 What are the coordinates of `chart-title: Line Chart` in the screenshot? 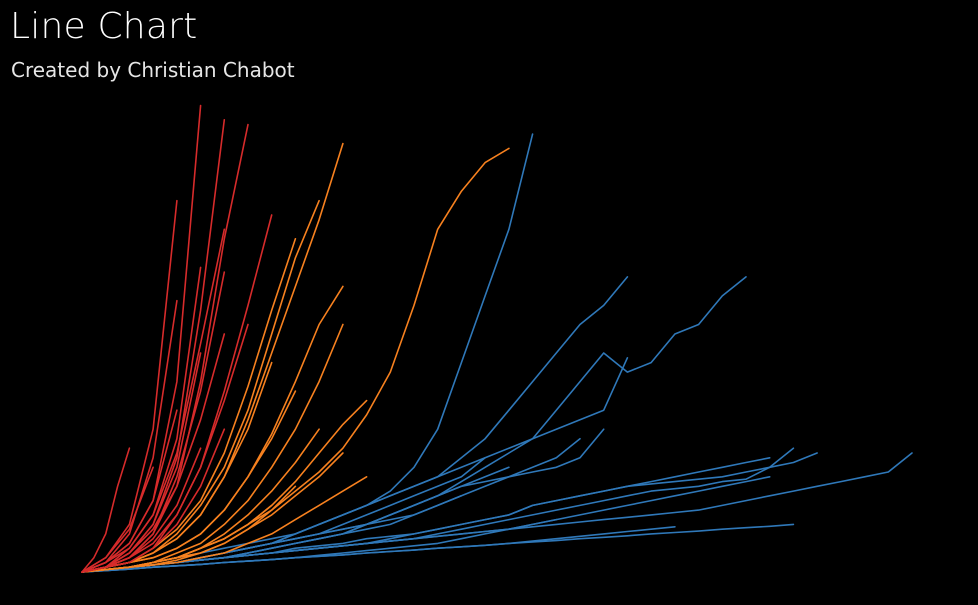 It's located at (104, 26).